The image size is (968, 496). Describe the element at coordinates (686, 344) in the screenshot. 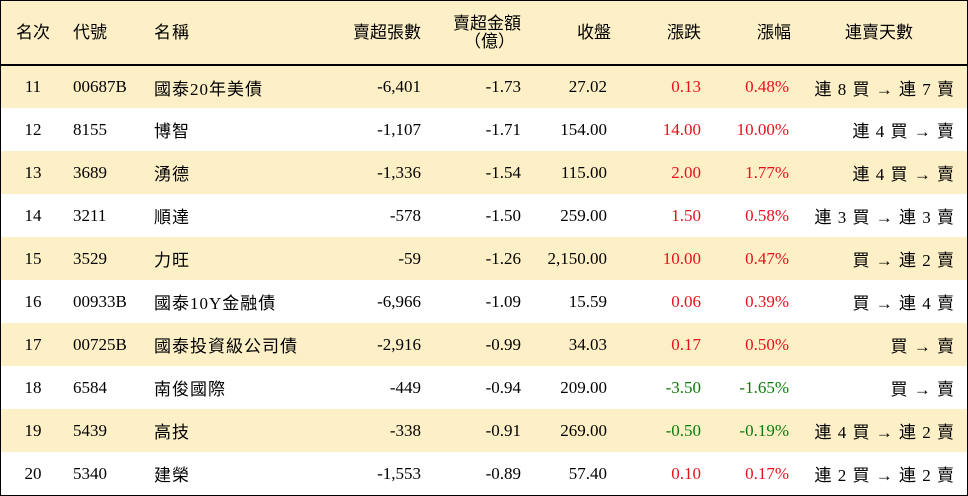

I see `change-cell: 0.17` at that location.